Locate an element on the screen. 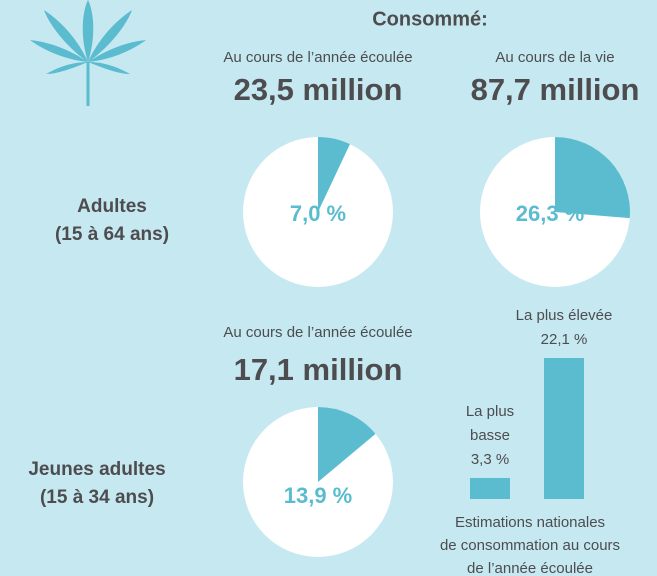 This screenshot has height=576, width=657. pie-value-label: 13,9 % is located at coordinates (318, 495).